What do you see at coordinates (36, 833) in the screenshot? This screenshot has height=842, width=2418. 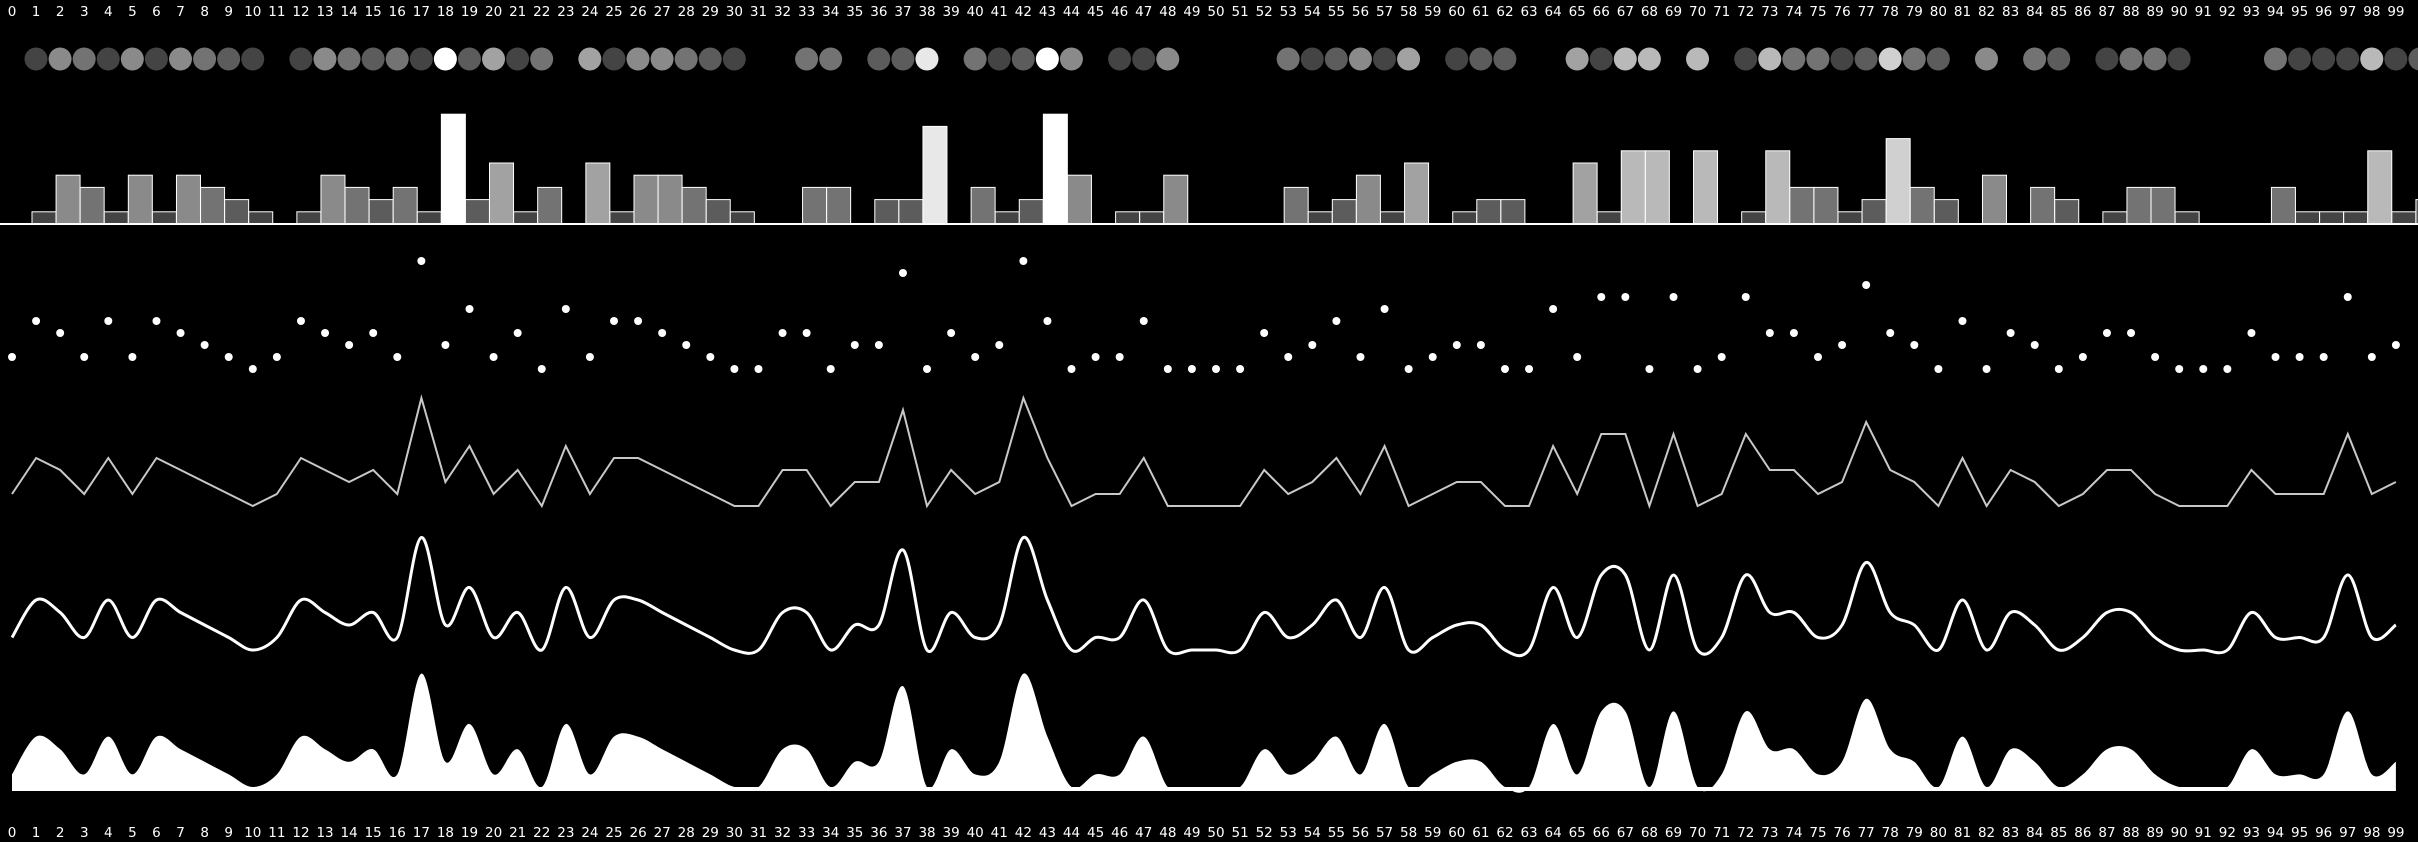 I see `x-tick-label-bottom: 1` at bounding box center [36, 833].